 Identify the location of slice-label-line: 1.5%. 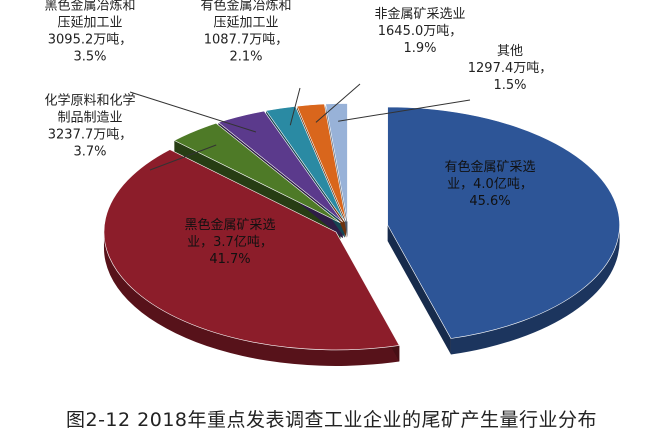
(509, 85).